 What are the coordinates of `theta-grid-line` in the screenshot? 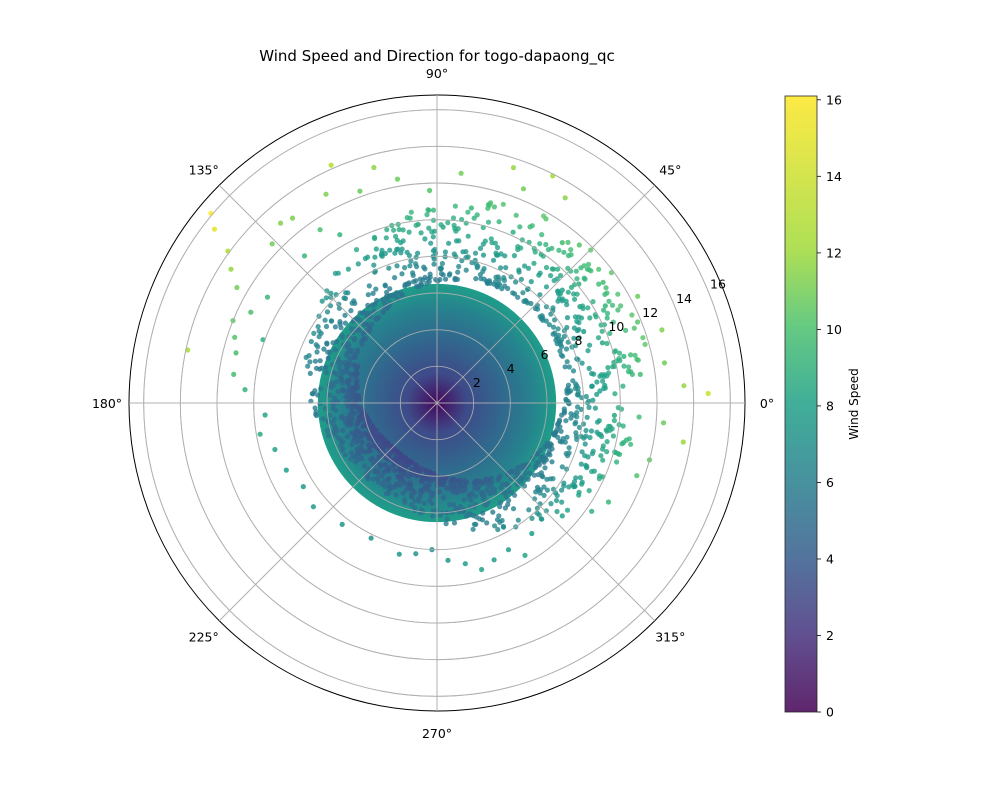 It's located at (546, 512).